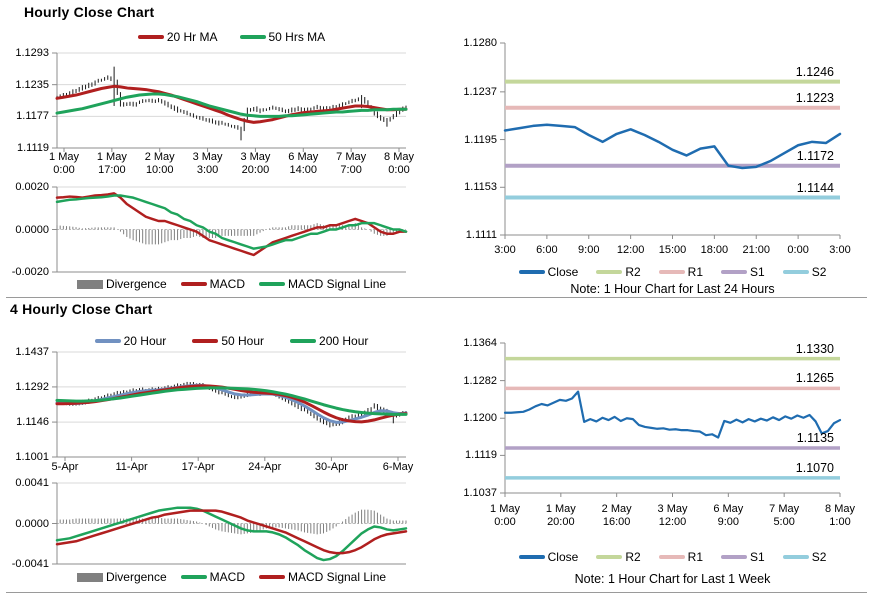 The image size is (873, 601). I want to click on x-axis-label: 15:00, so click(672, 250).